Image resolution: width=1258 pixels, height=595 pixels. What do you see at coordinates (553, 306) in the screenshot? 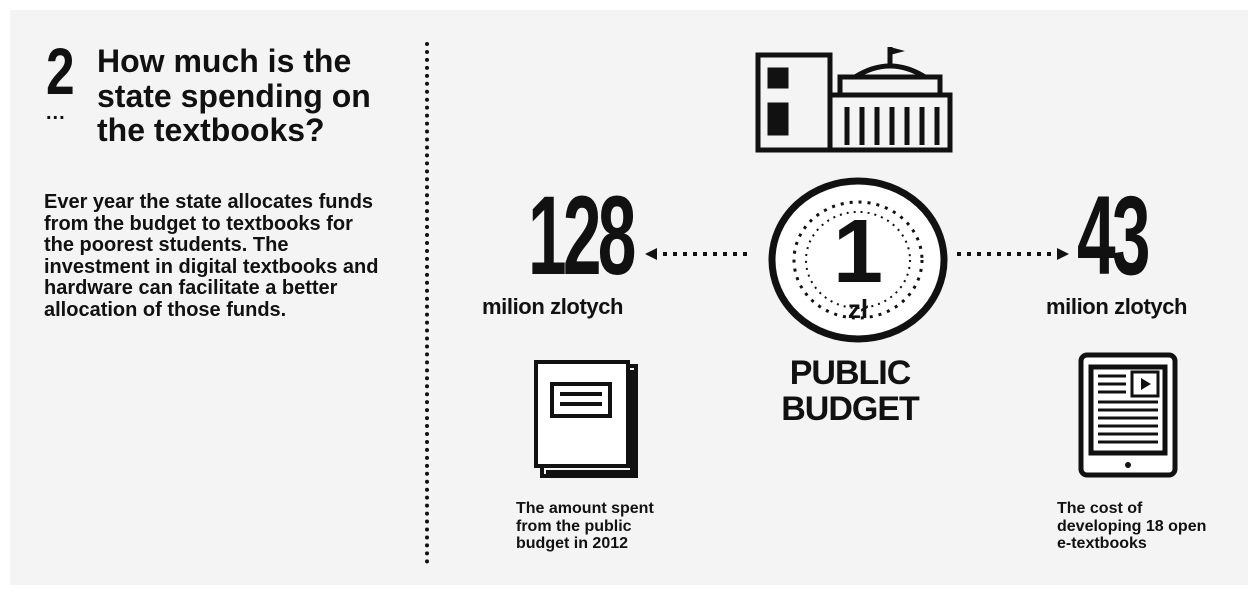
I see `left-unit: milion zlotych` at bounding box center [553, 306].